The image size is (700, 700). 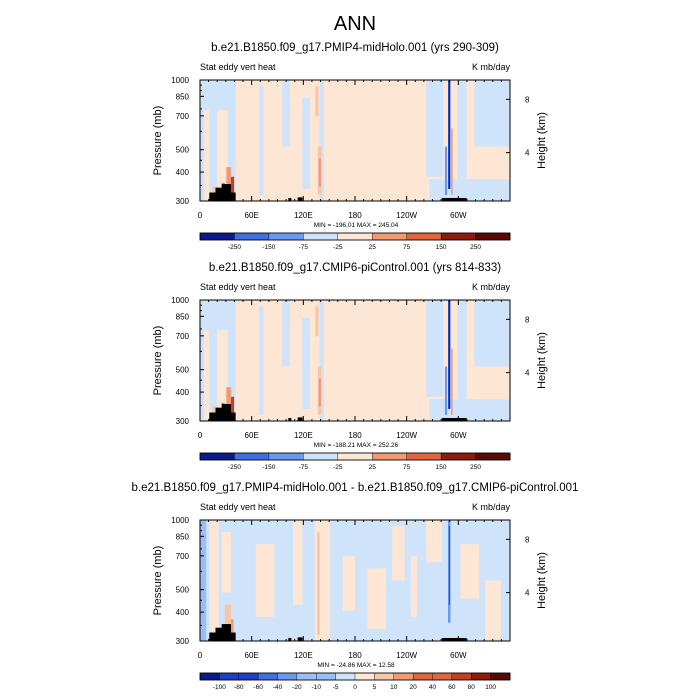 What do you see at coordinates (258, 687) in the screenshot?
I see `colorbar-label: -60` at bounding box center [258, 687].